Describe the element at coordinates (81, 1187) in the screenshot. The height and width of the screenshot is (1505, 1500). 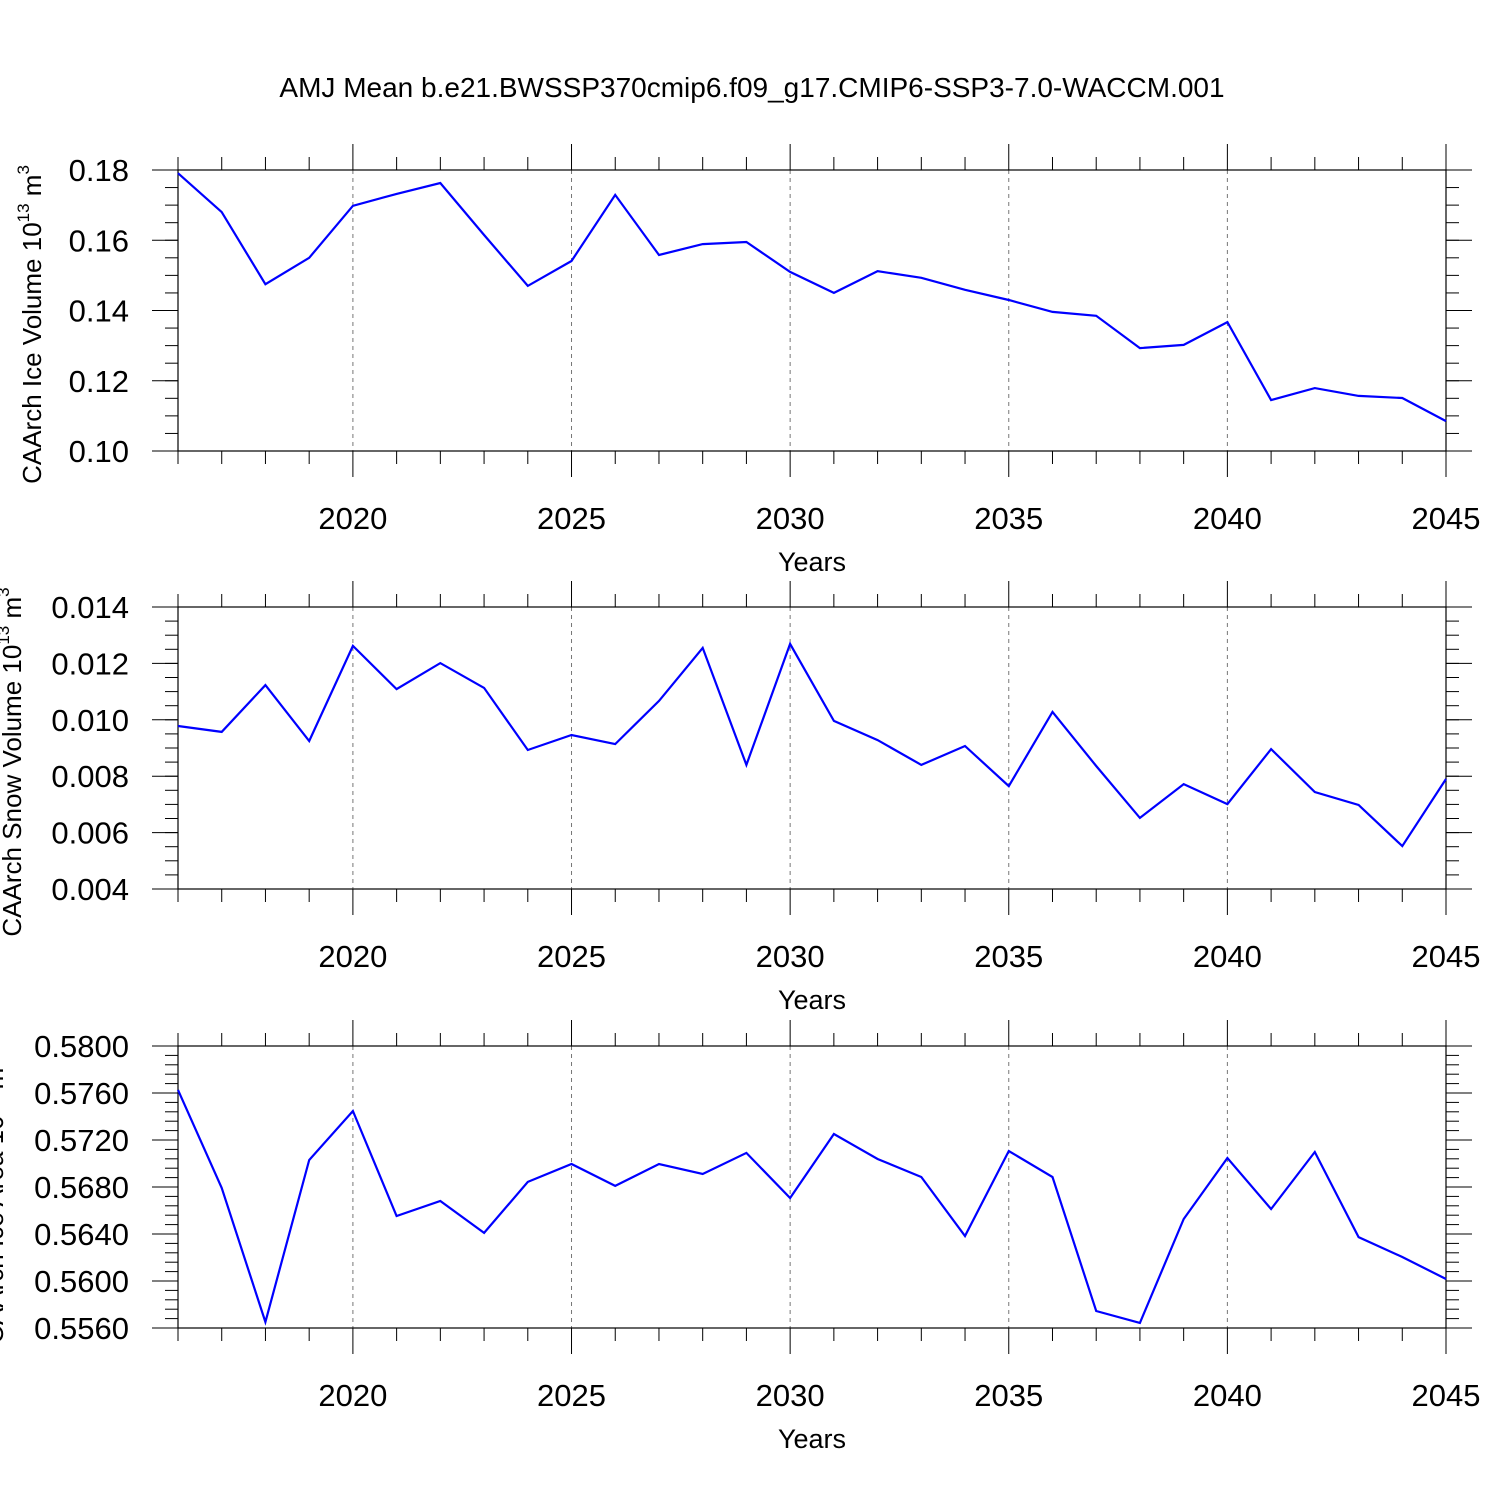
I see `y-tick-label: 0.5680` at that location.